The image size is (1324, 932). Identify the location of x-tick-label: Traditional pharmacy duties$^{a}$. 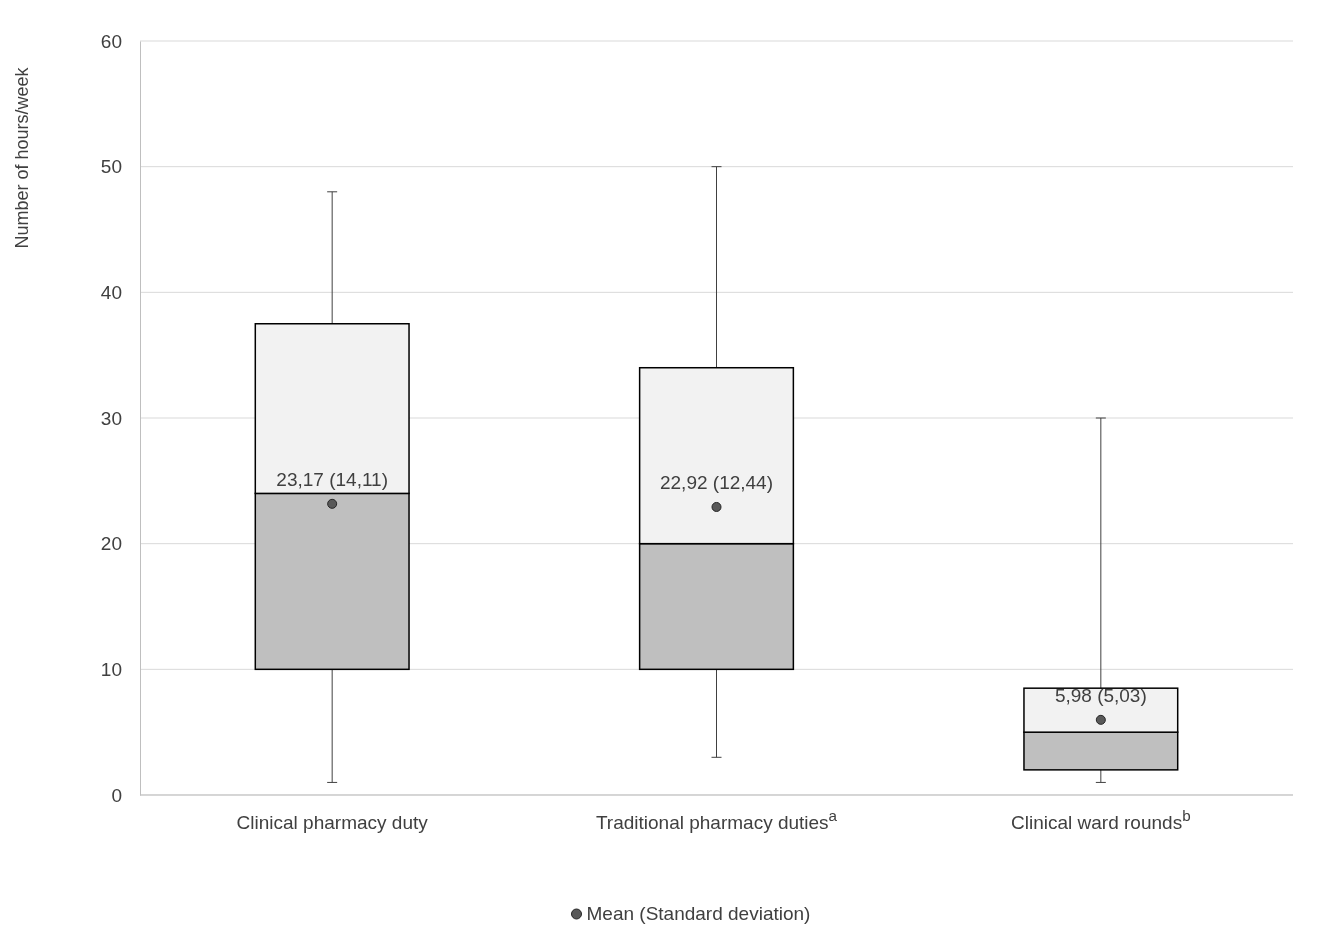
(716, 819).